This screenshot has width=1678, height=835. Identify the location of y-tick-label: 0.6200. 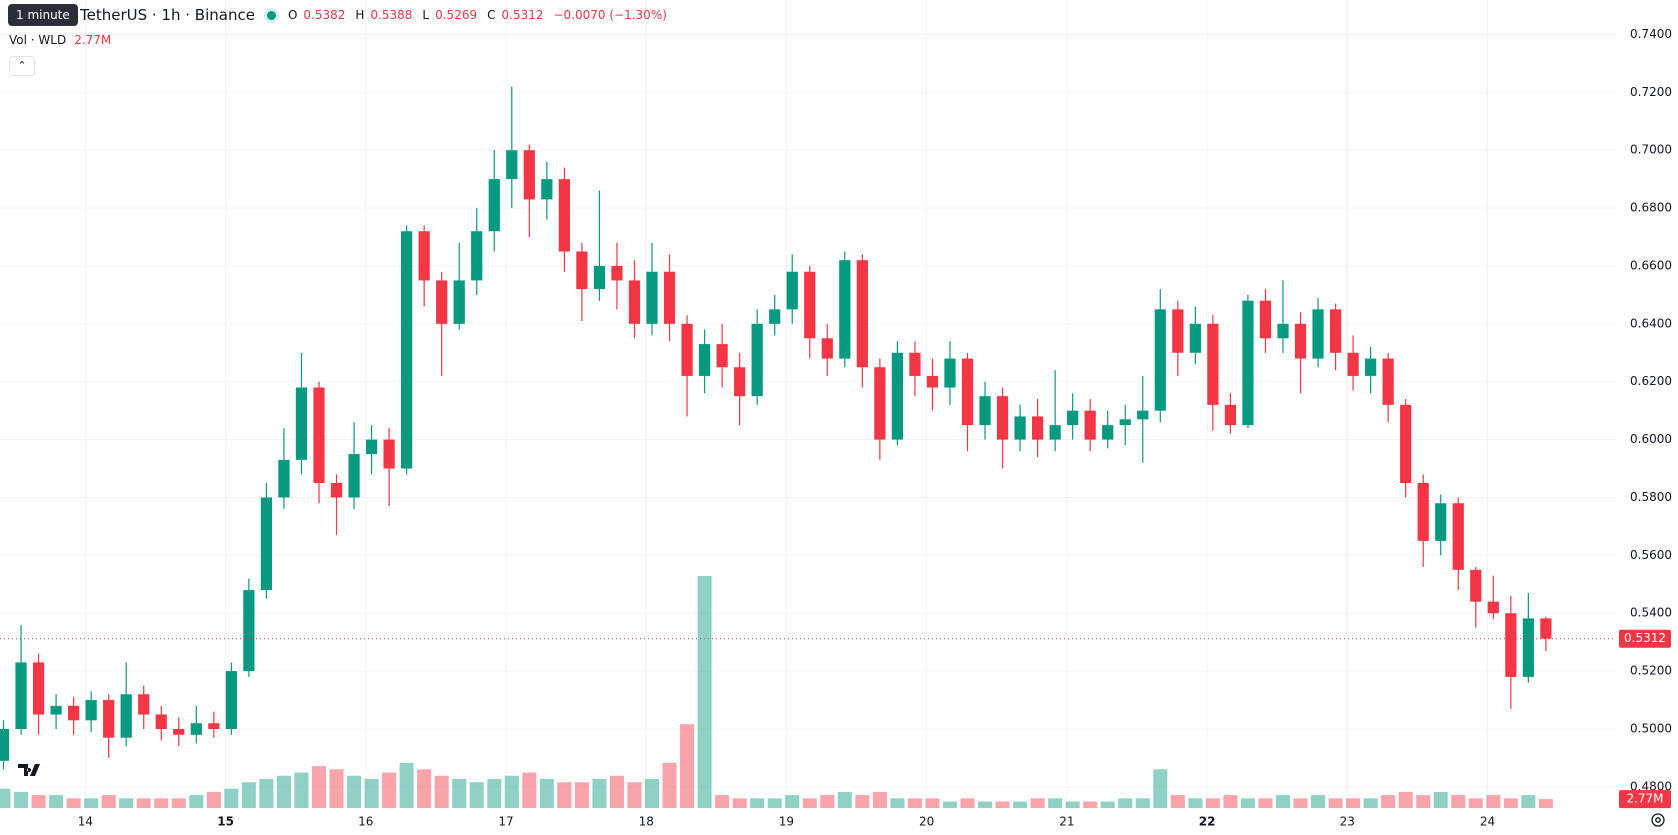
(1651, 381).